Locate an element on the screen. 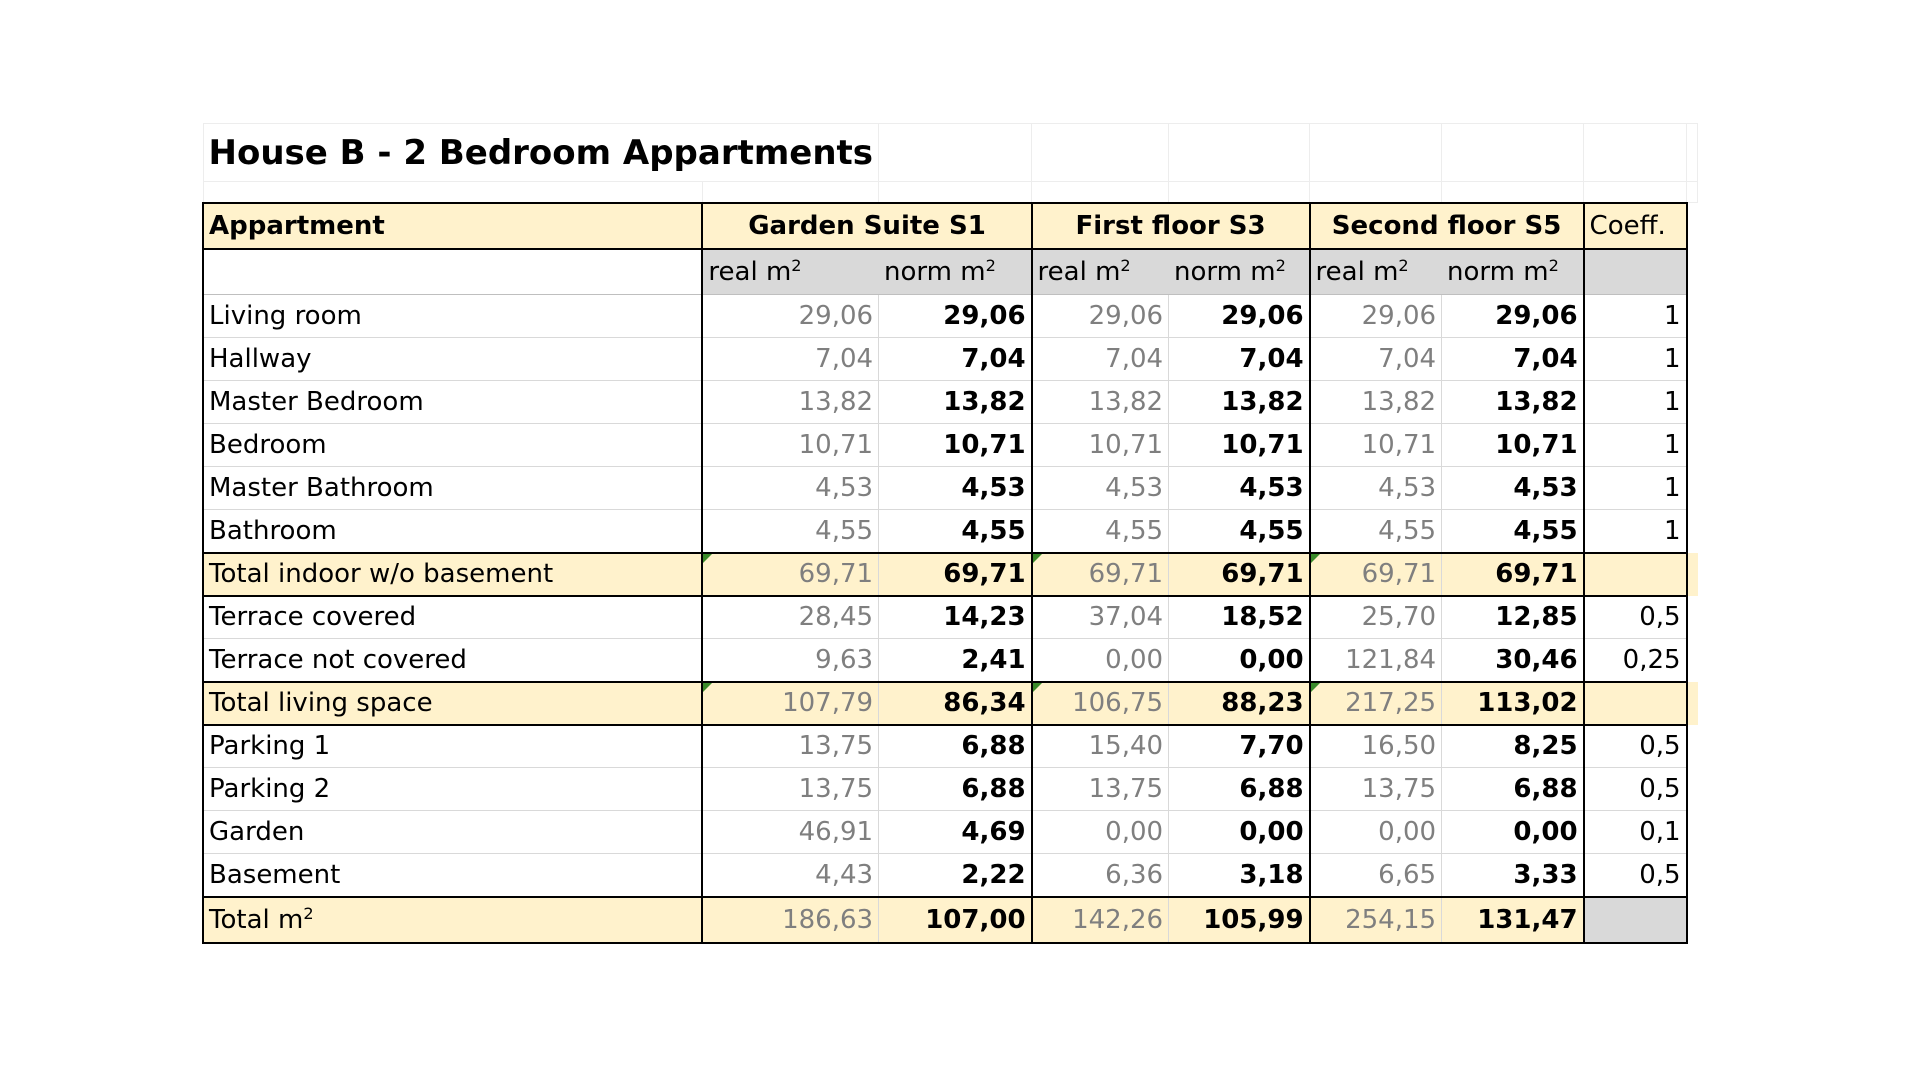  real-m2-cell: 37,04 is located at coordinates (1100, 617).